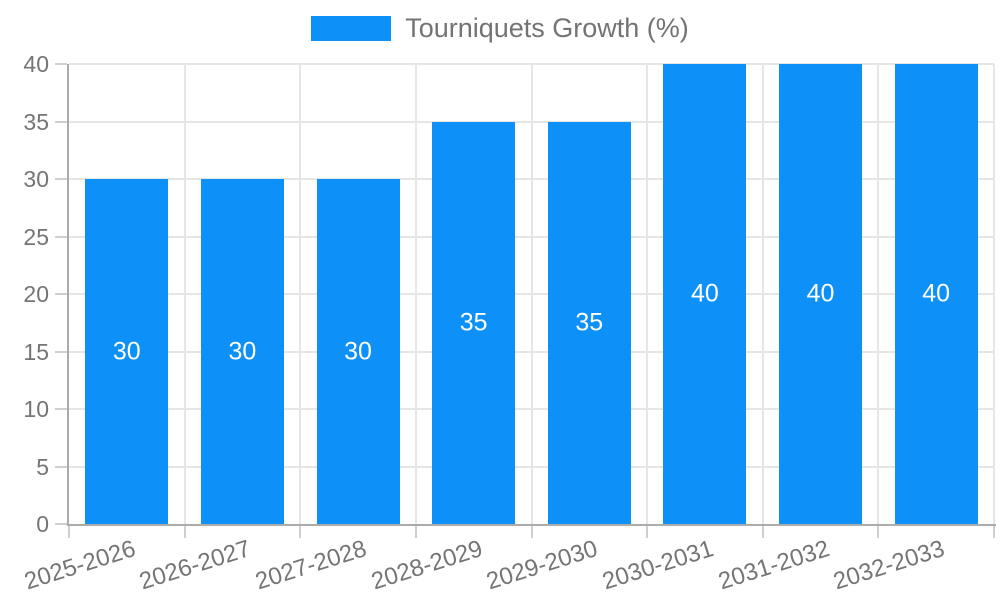 The width and height of the screenshot is (1000, 600). What do you see at coordinates (36, 236) in the screenshot?
I see `y-tick-label: 25` at bounding box center [36, 236].